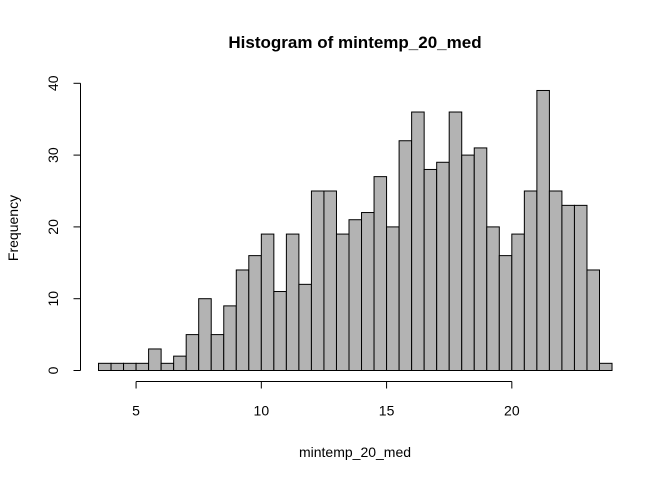  I want to click on y-tick-label: 30, so click(53, 155).